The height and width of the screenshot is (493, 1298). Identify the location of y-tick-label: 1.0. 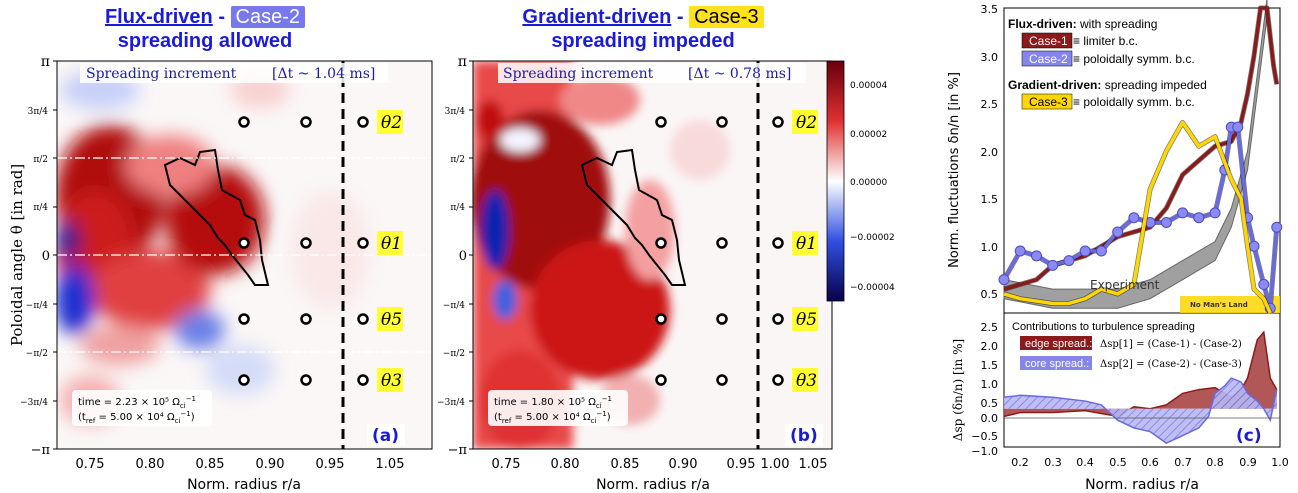
(990, 384).